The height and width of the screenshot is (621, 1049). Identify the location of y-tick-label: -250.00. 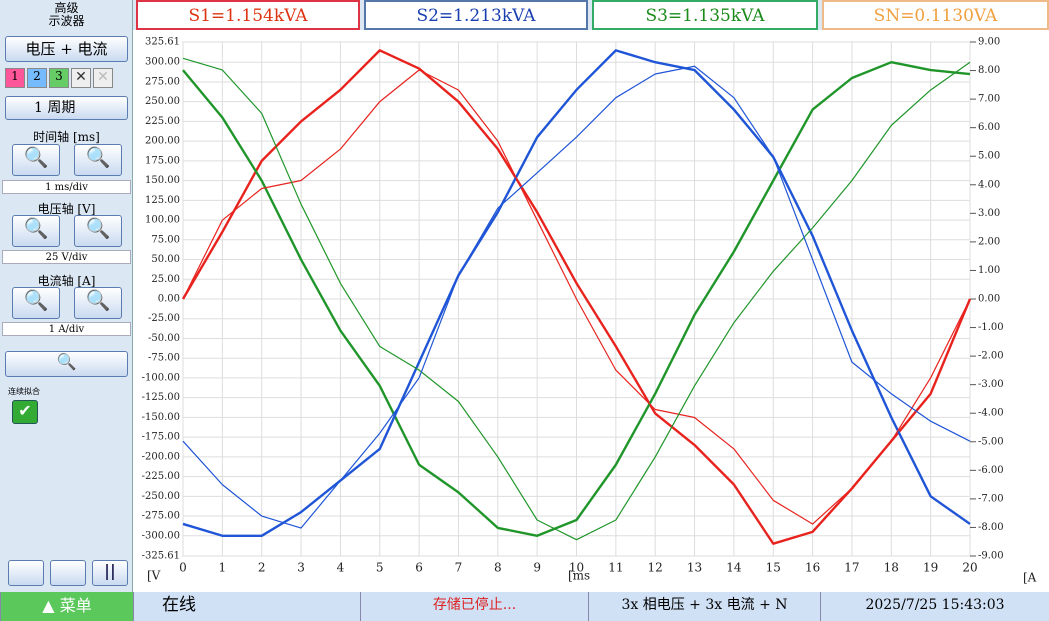
(161, 496).